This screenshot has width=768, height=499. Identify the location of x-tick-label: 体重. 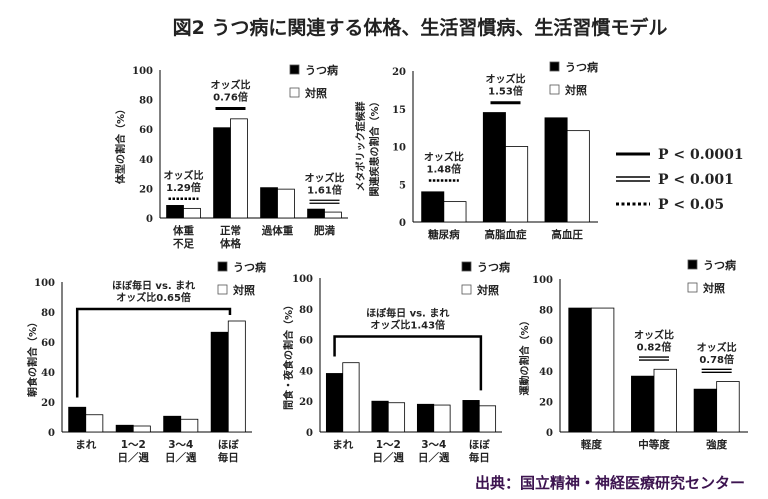
(183, 230).